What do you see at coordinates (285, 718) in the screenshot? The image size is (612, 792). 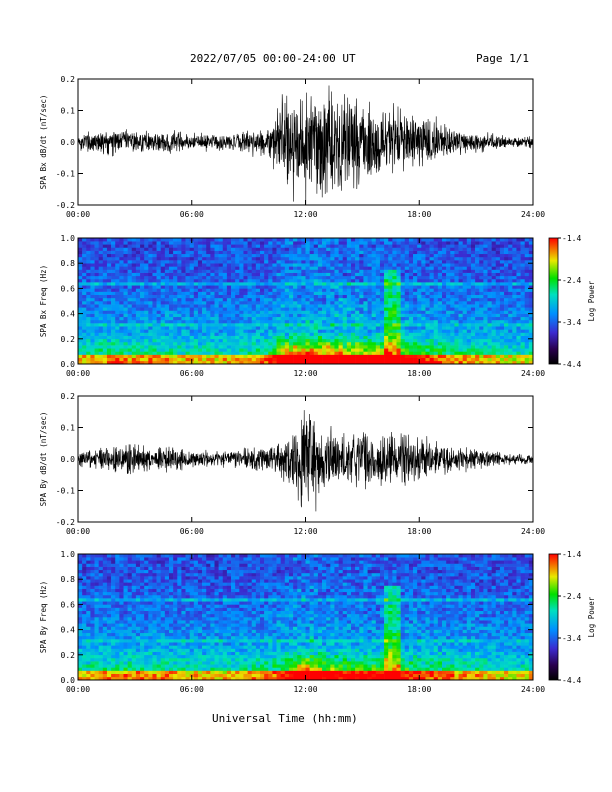 I see `x-axis-label: Universal Time (hh:mm)` at bounding box center [285, 718].